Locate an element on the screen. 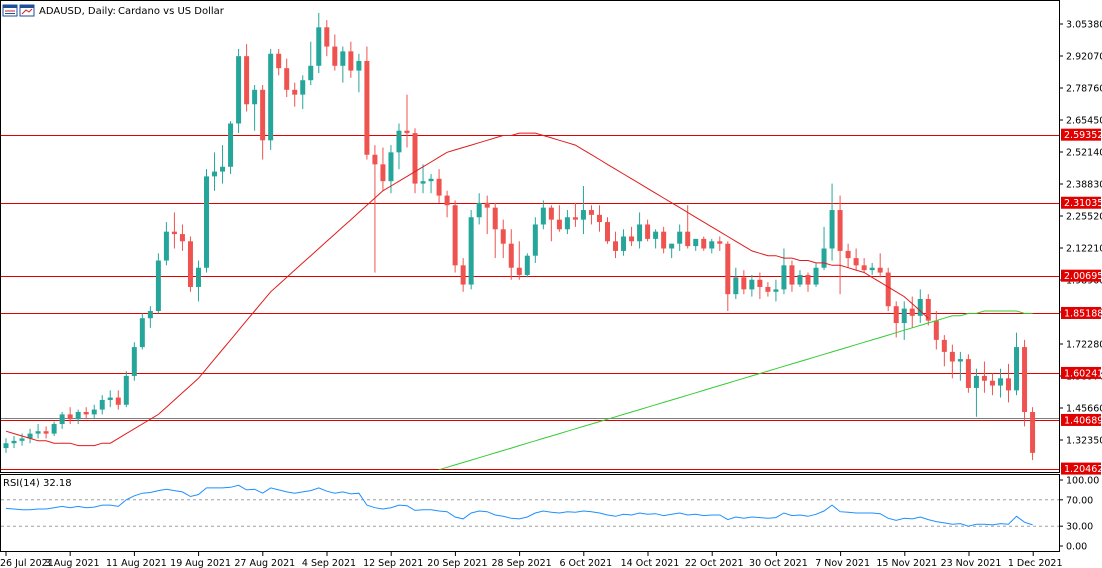 The width and height of the screenshot is (1102, 568). symbol-label: ADAUSD, Daily: is located at coordinates (77, 11).